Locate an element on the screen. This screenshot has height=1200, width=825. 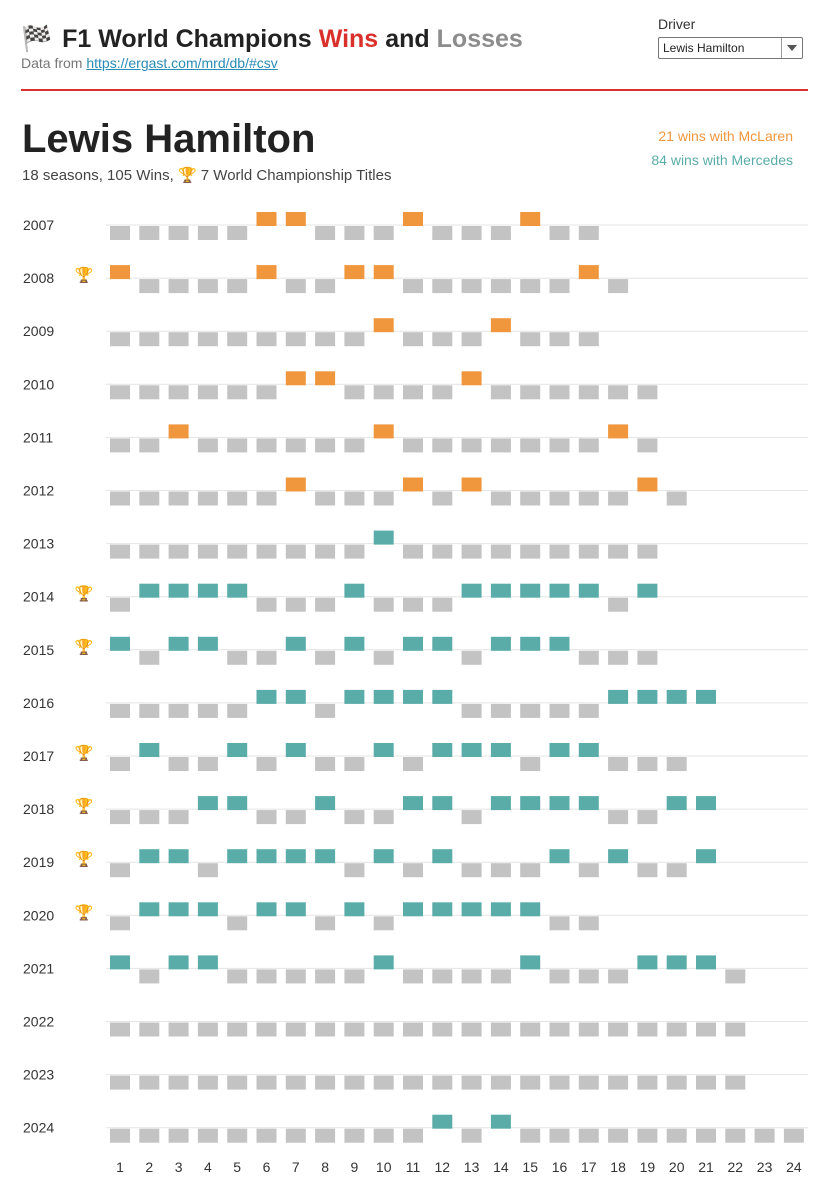
round-tick-label: 22 is located at coordinates (736, 1167).